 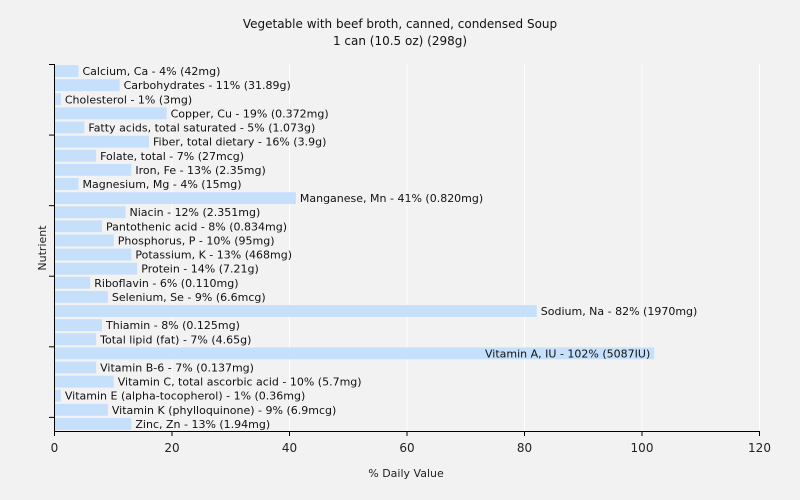 I want to click on x-tick-label: 20, so click(x=171, y=448).